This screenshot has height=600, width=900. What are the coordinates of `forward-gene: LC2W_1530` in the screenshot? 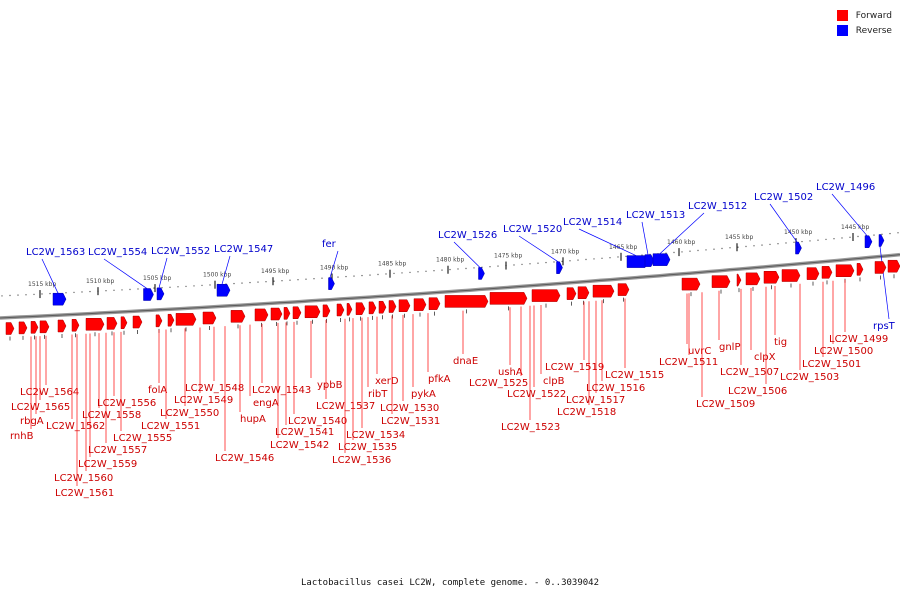 It's located at (409, 364).